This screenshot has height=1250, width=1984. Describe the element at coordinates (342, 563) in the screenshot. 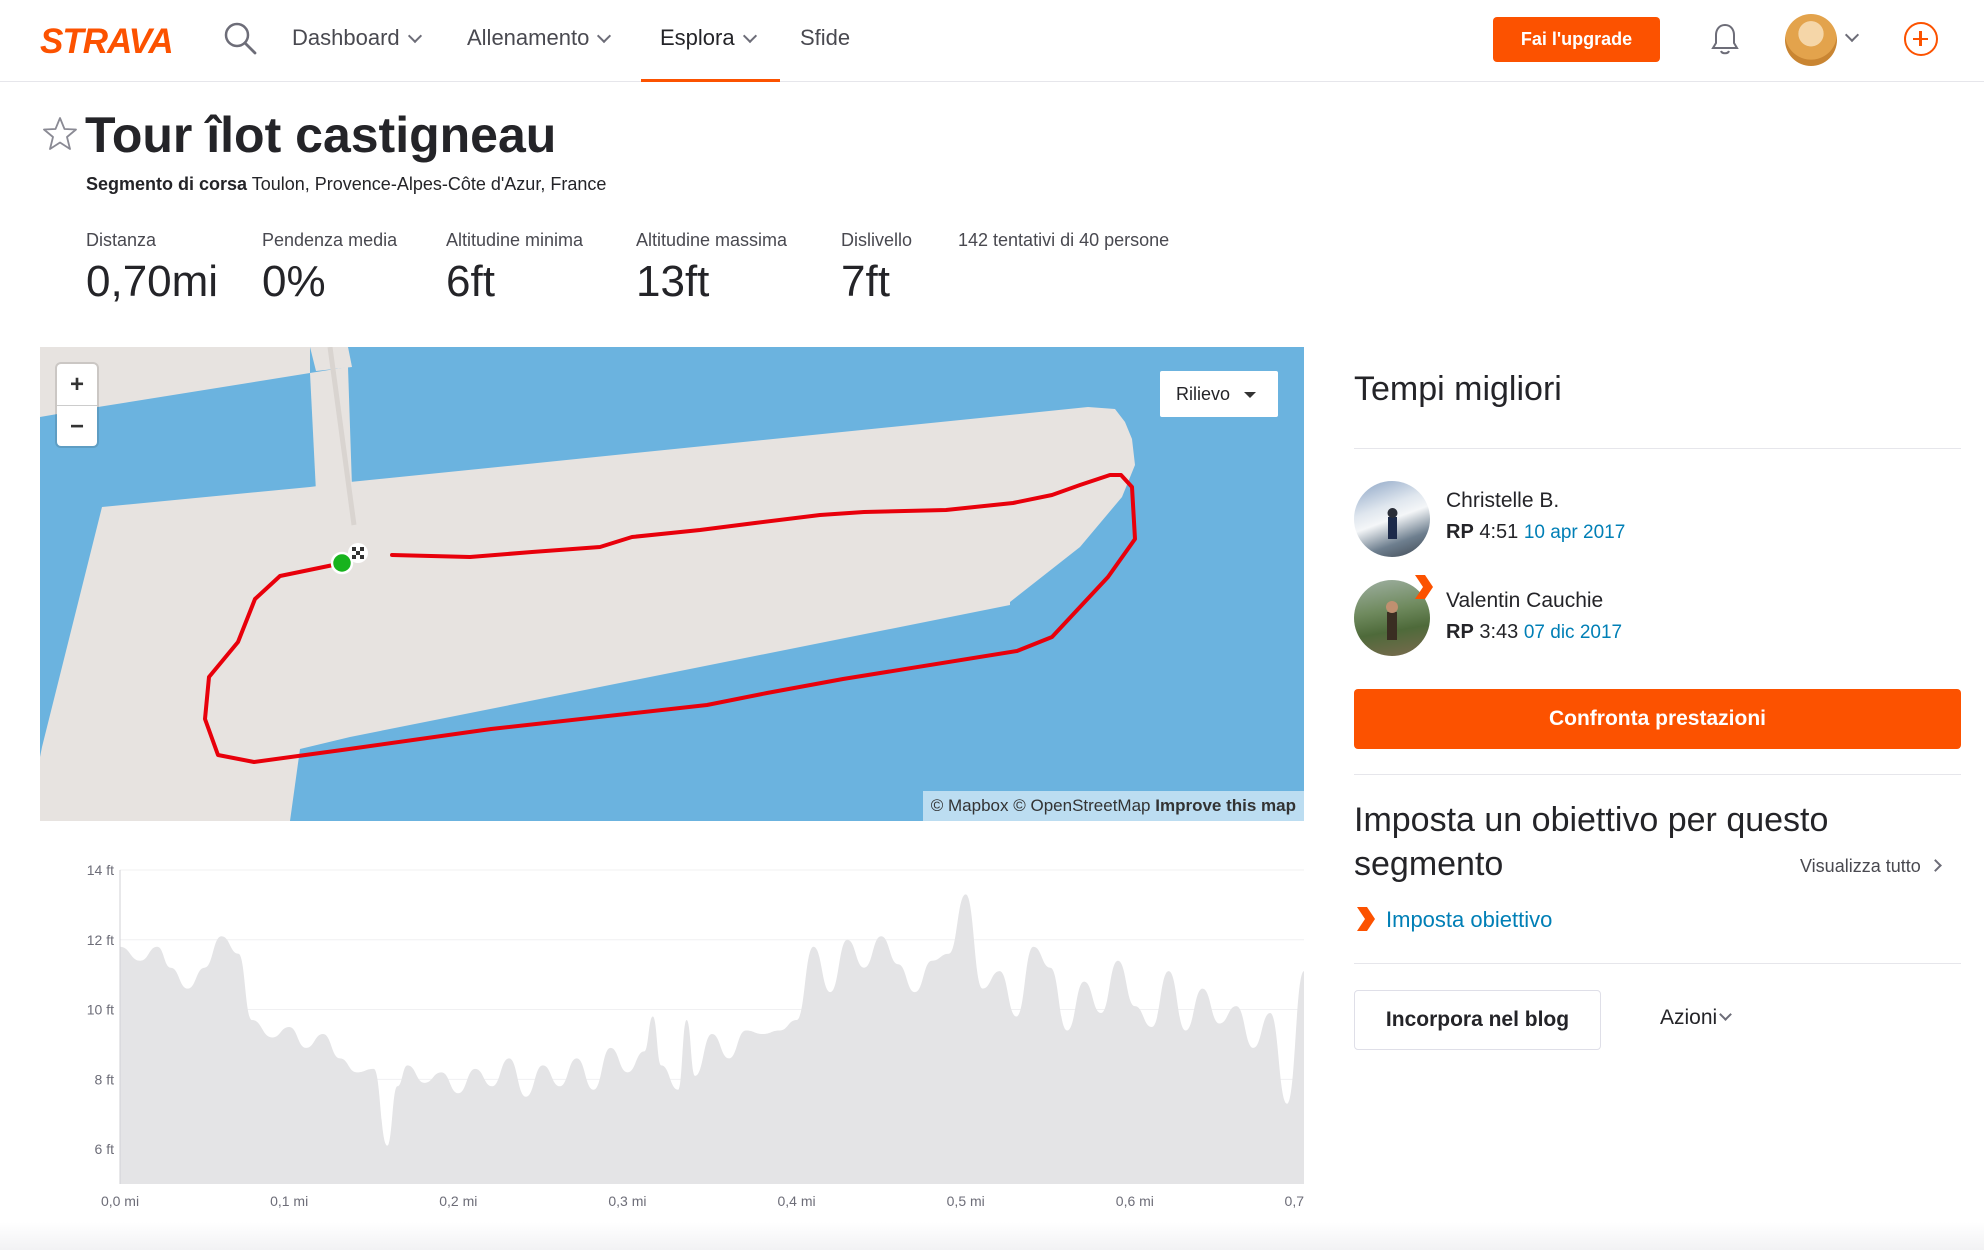

I see `start-marker` at that location.